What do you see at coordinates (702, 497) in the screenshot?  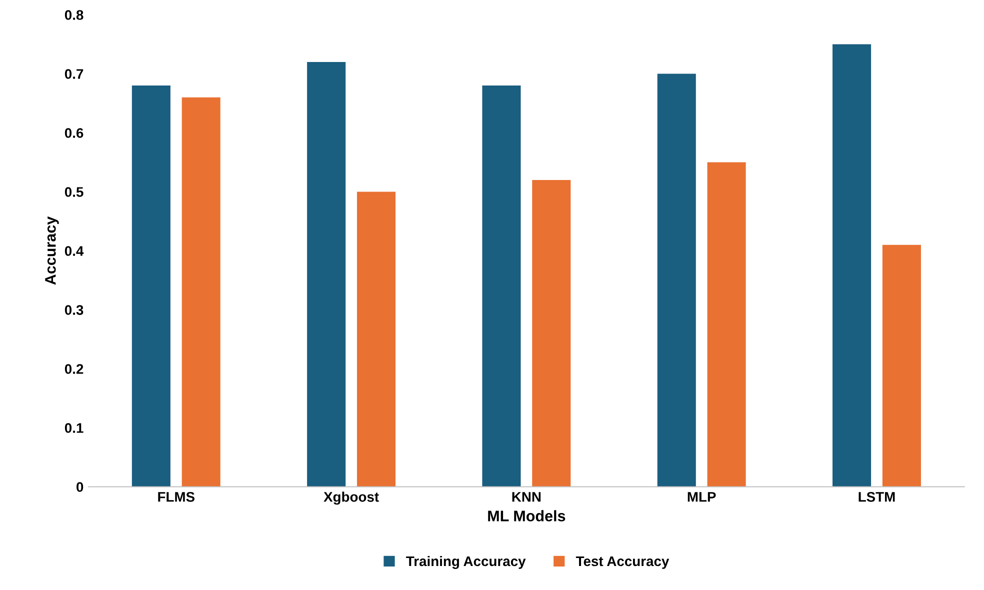 I see `x-tick-label: MLP` at bounding box center [702, 497].